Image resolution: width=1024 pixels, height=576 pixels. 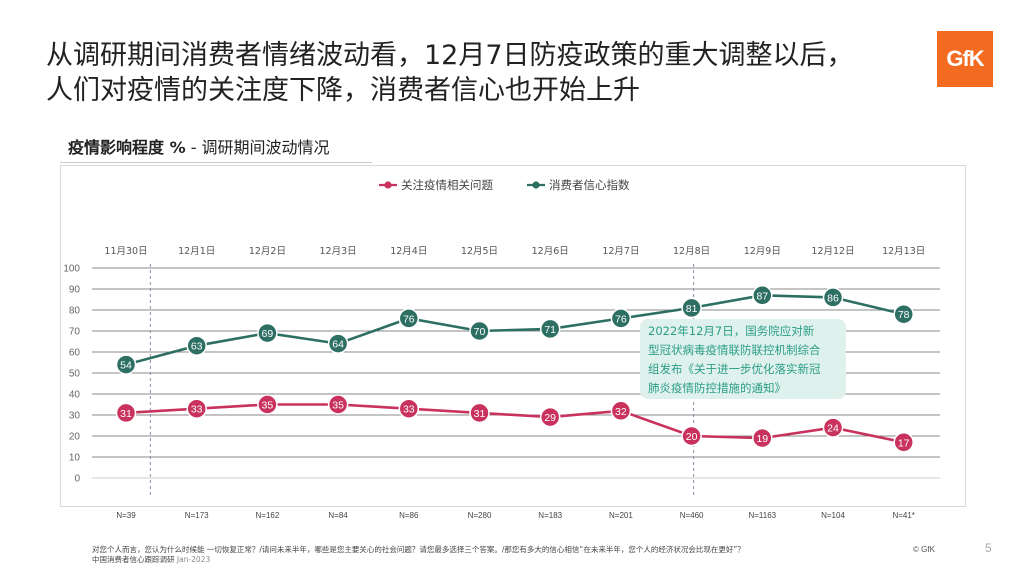 I want to click on data-label: 78, so click(x=904, y=315).